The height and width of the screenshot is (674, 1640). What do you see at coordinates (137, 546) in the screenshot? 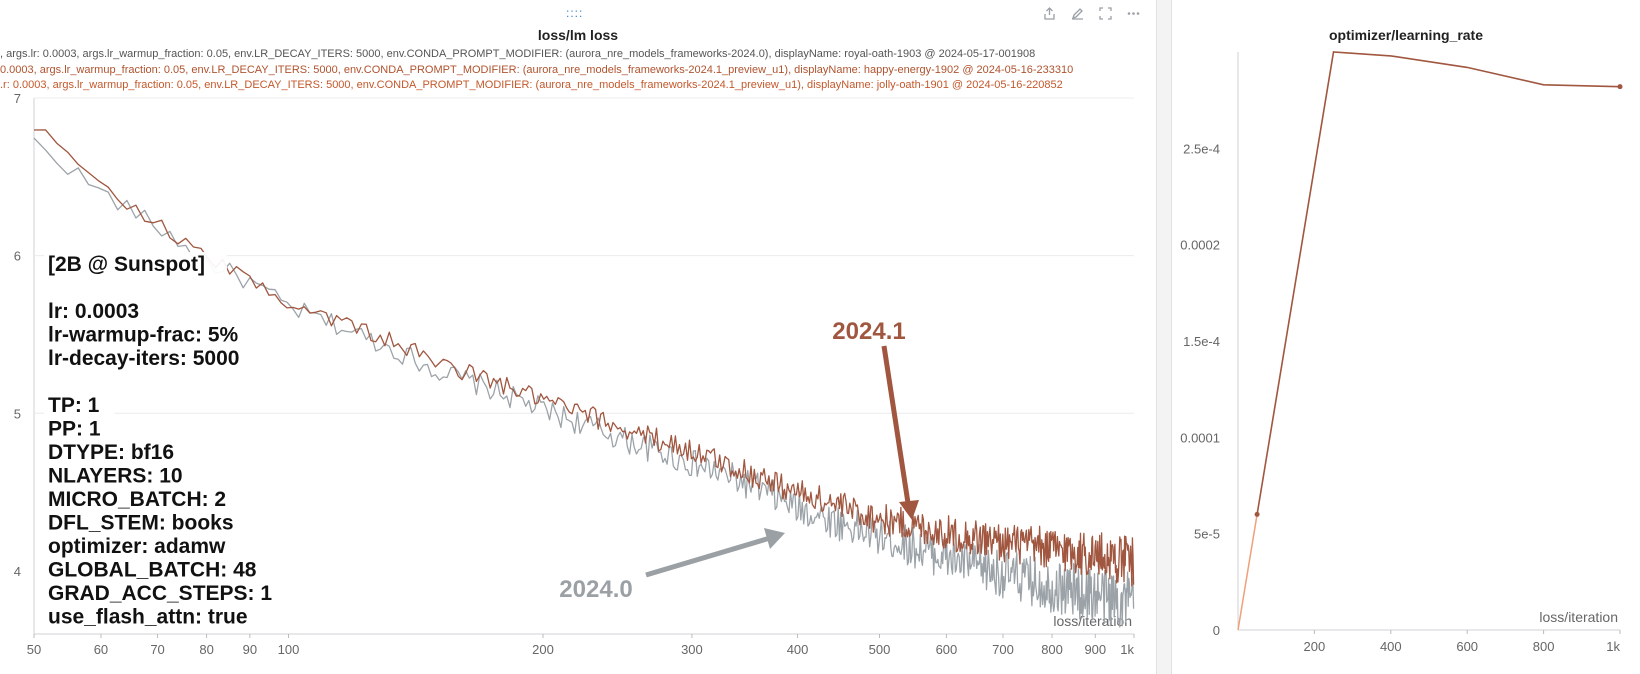
I see `info-line: optimizer: adamw` at bounding box center [137, 546].